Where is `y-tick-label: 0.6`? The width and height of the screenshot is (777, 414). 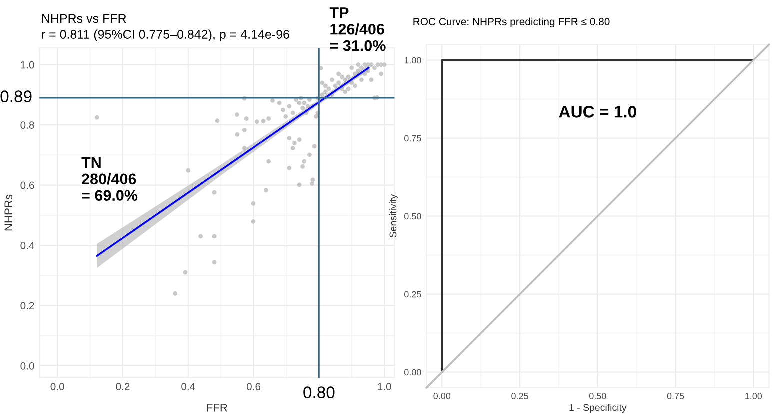
y-tick-label: 0.6 is located at coordinates (27, 186).